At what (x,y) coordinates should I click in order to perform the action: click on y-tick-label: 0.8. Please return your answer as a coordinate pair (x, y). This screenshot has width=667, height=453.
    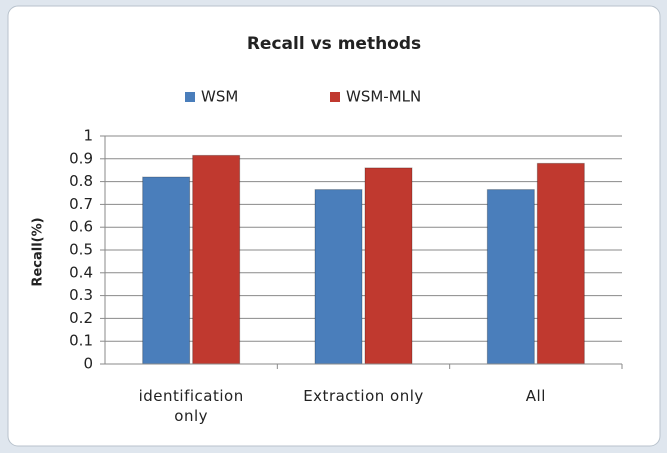
    Looking at the image, I should click on (81, 181).